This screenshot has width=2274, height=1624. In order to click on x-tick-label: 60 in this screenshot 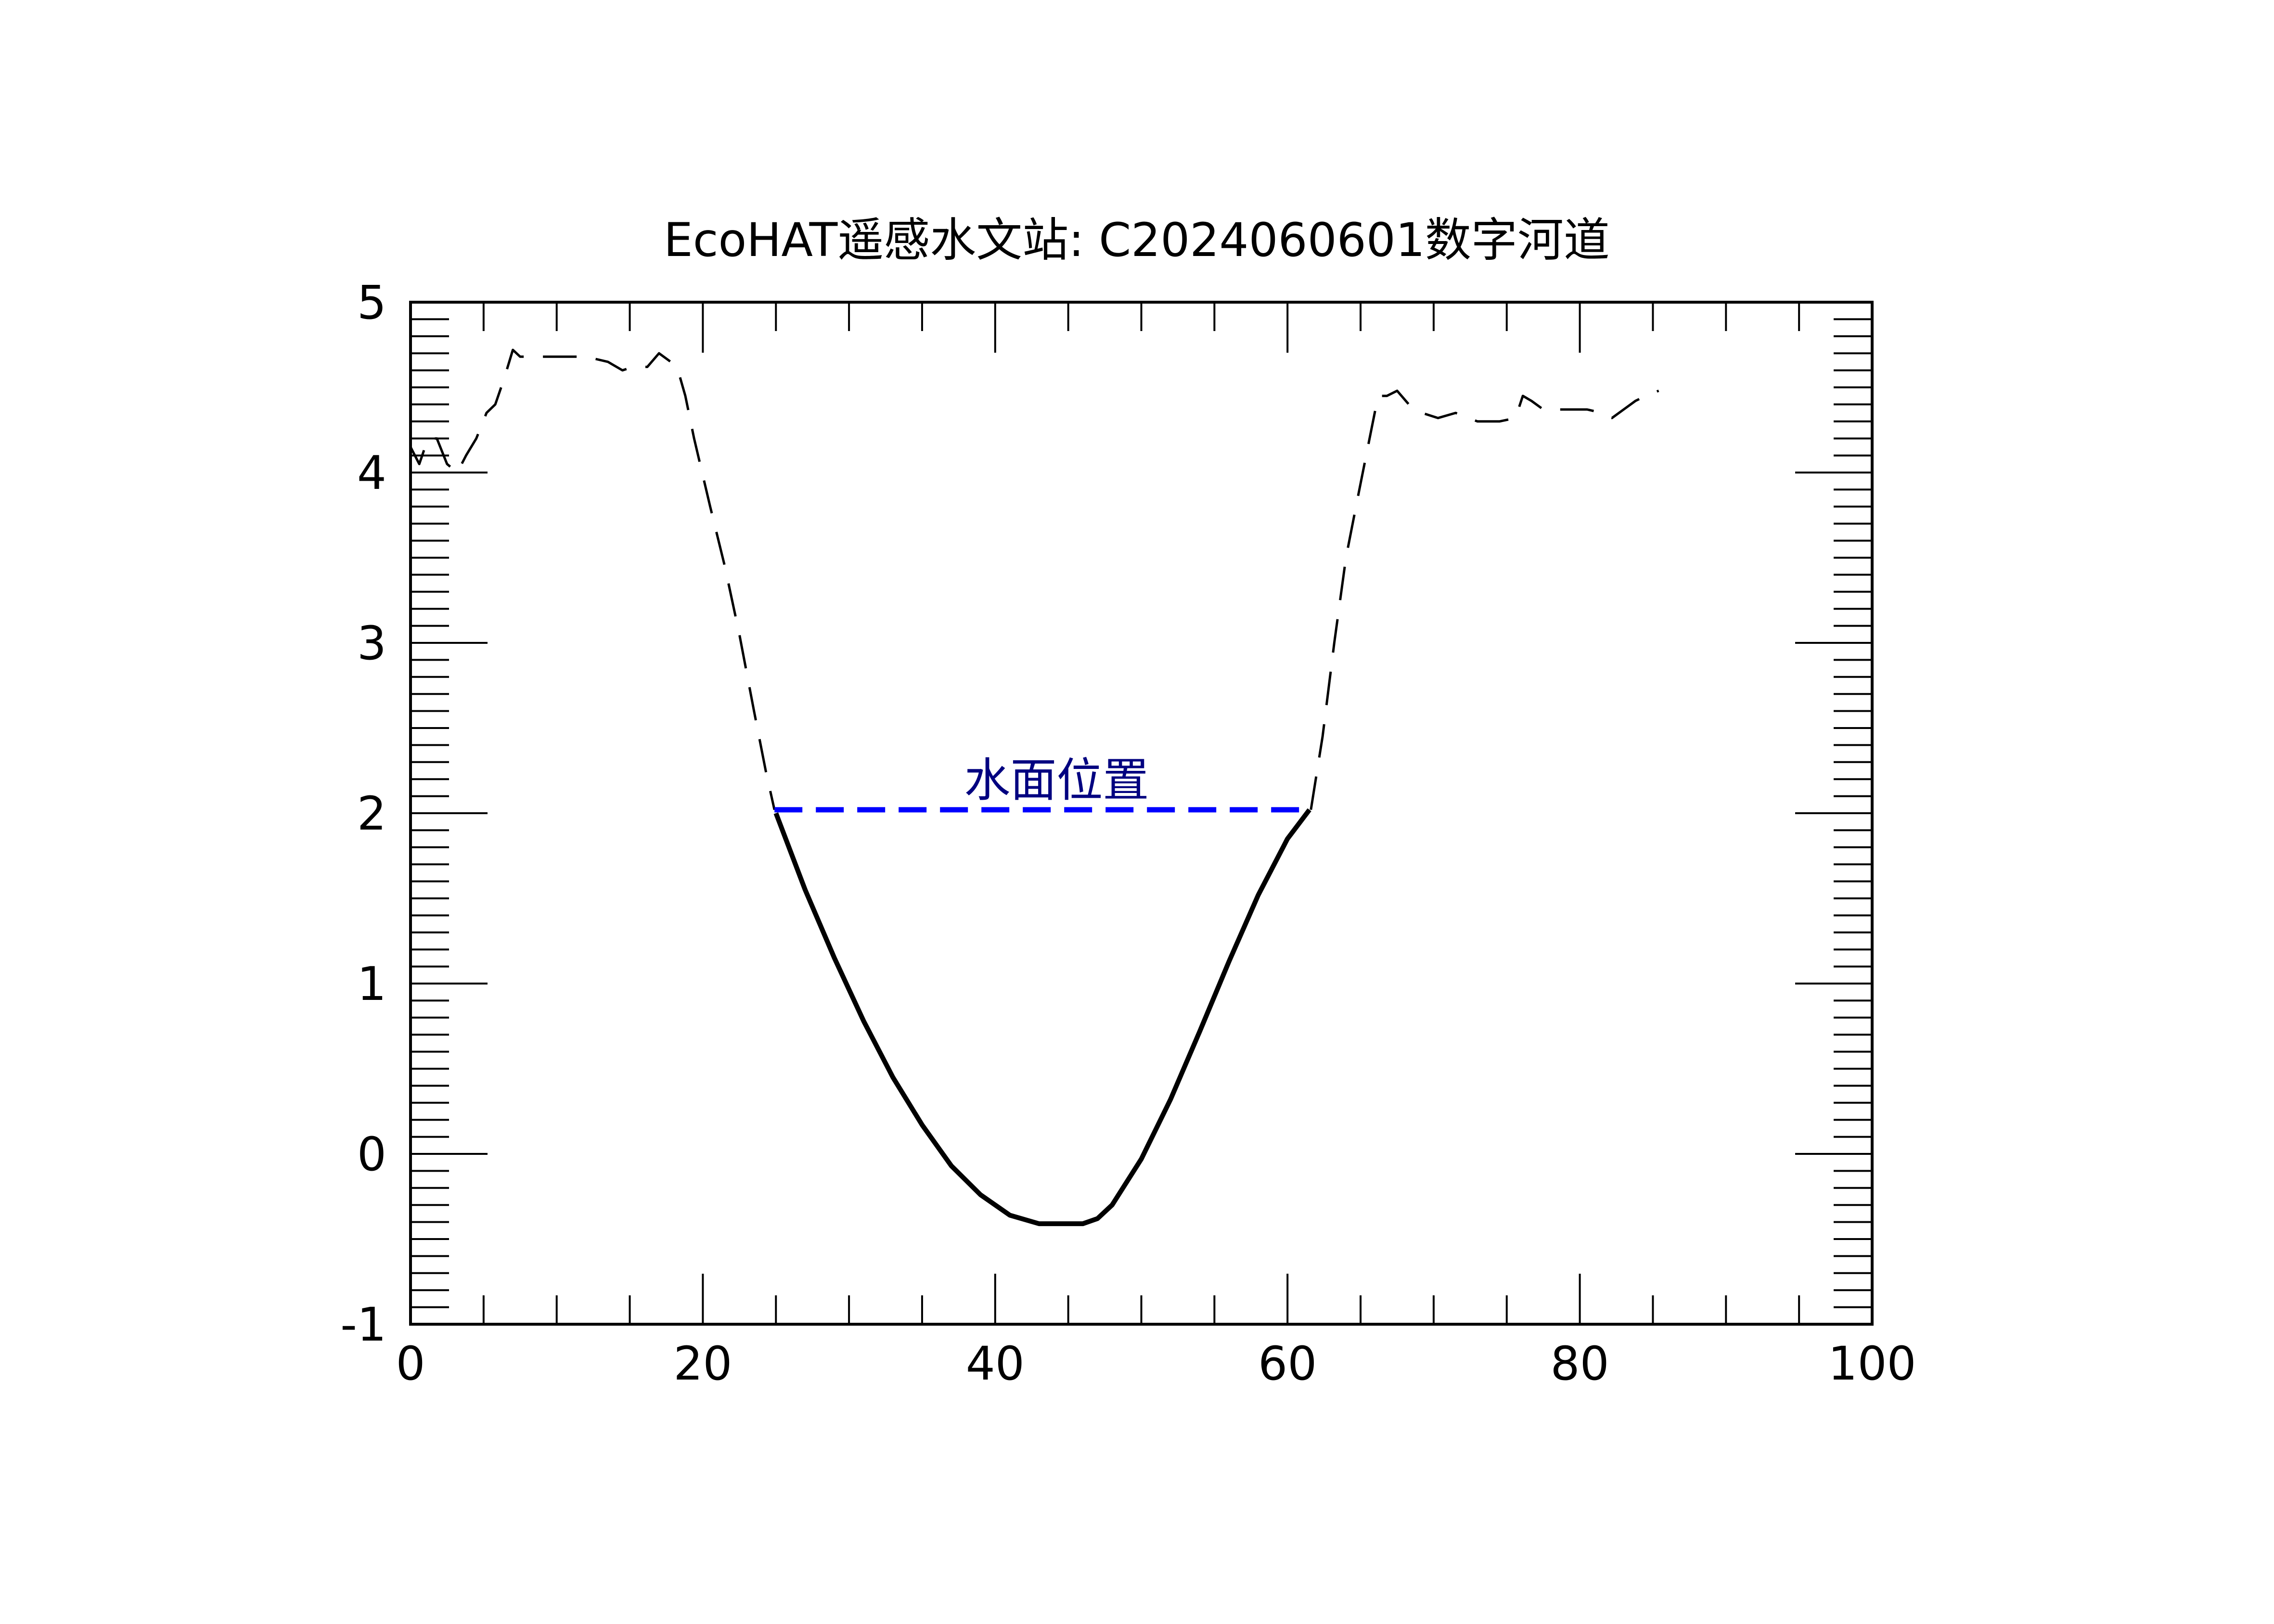, I will do `click(1287, 1364)`.